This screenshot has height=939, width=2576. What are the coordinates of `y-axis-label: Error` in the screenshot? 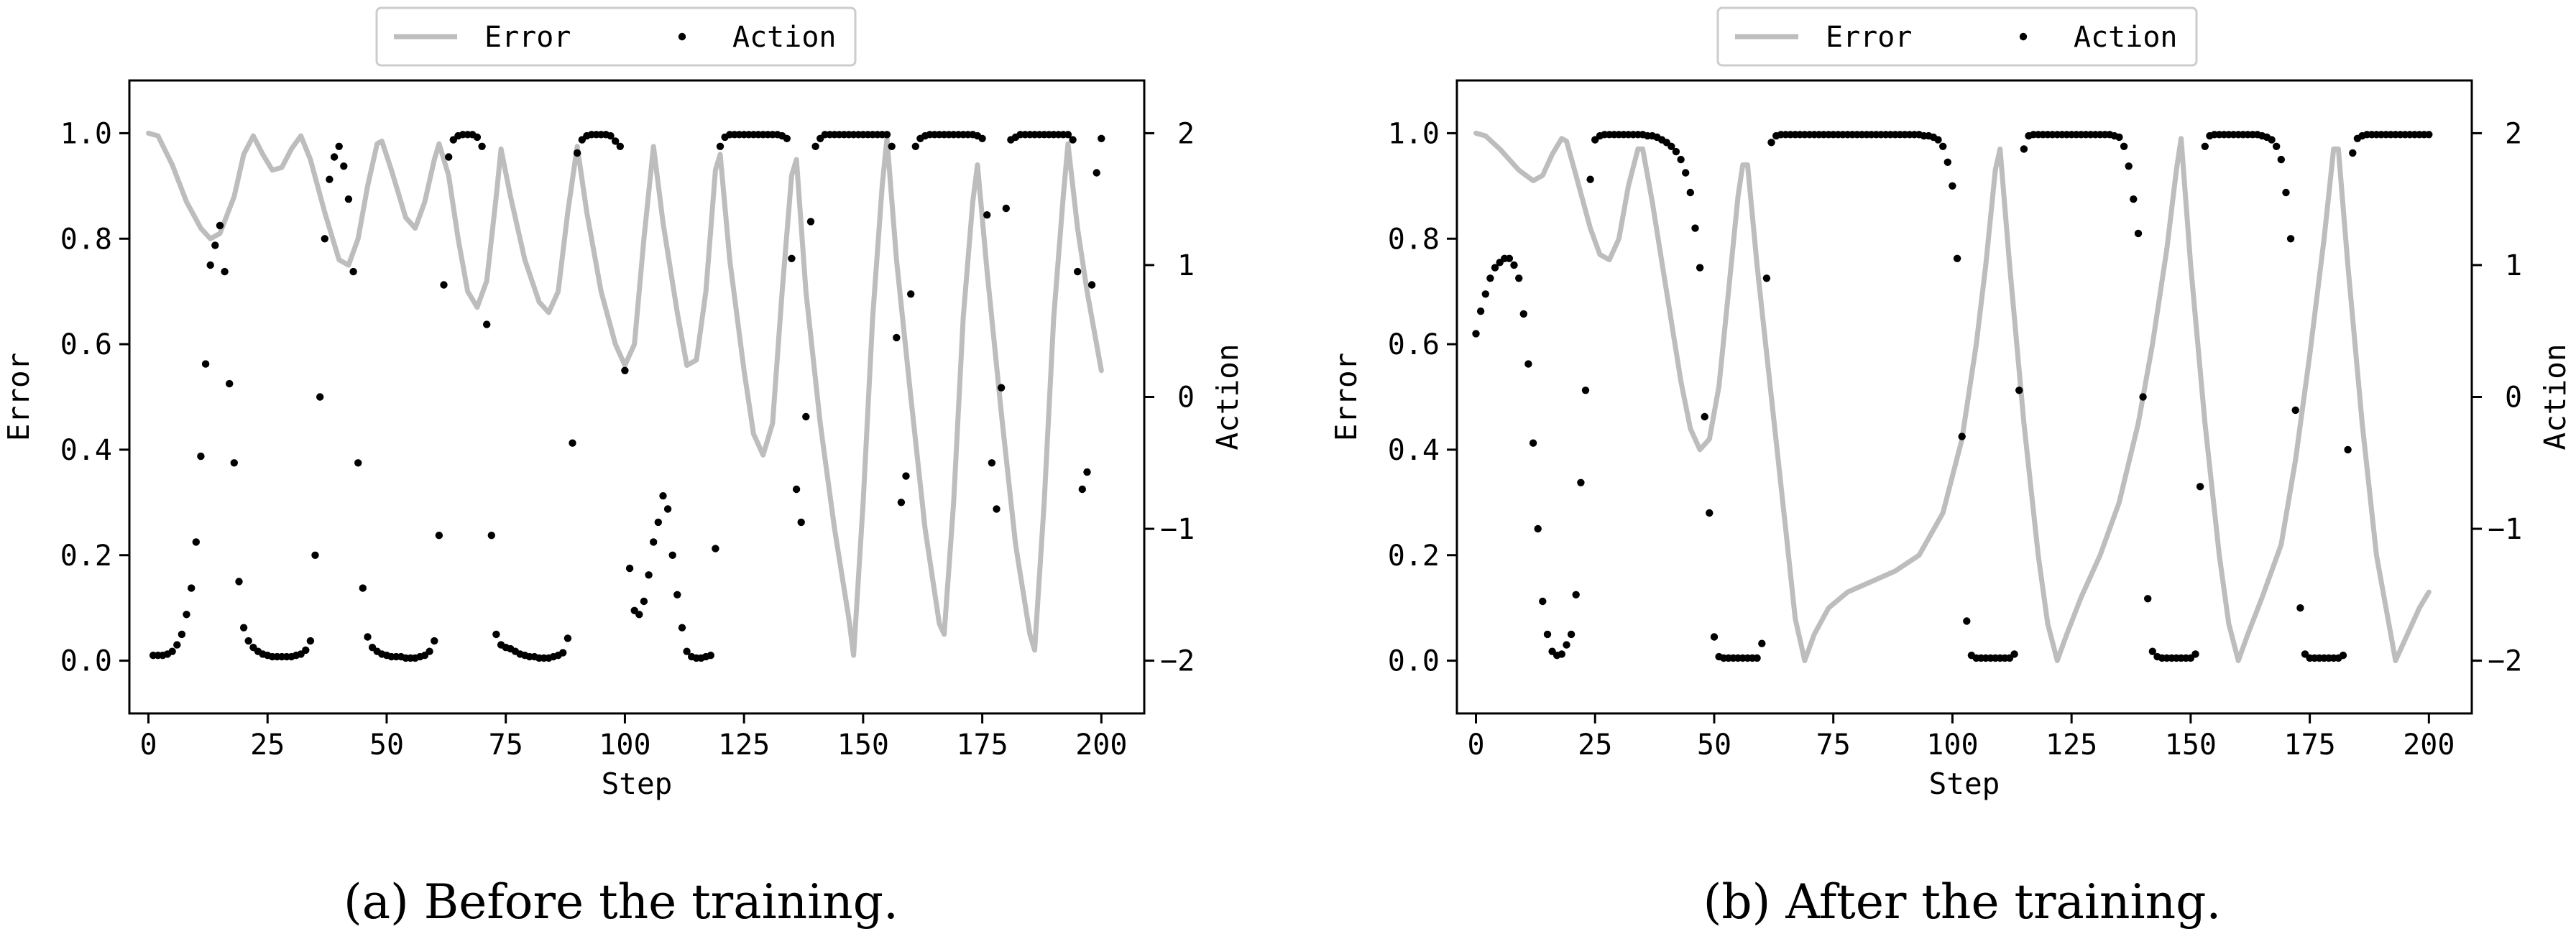 It's located at (1346, 397).